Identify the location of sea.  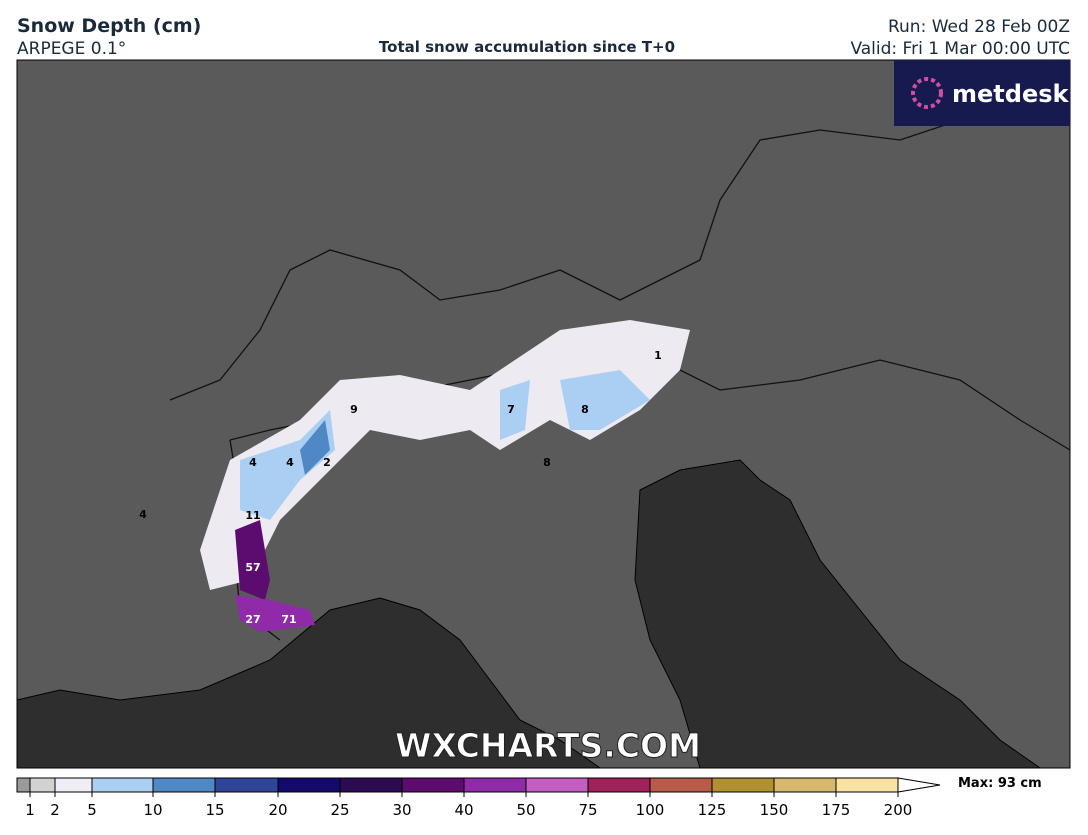
(309, 683).